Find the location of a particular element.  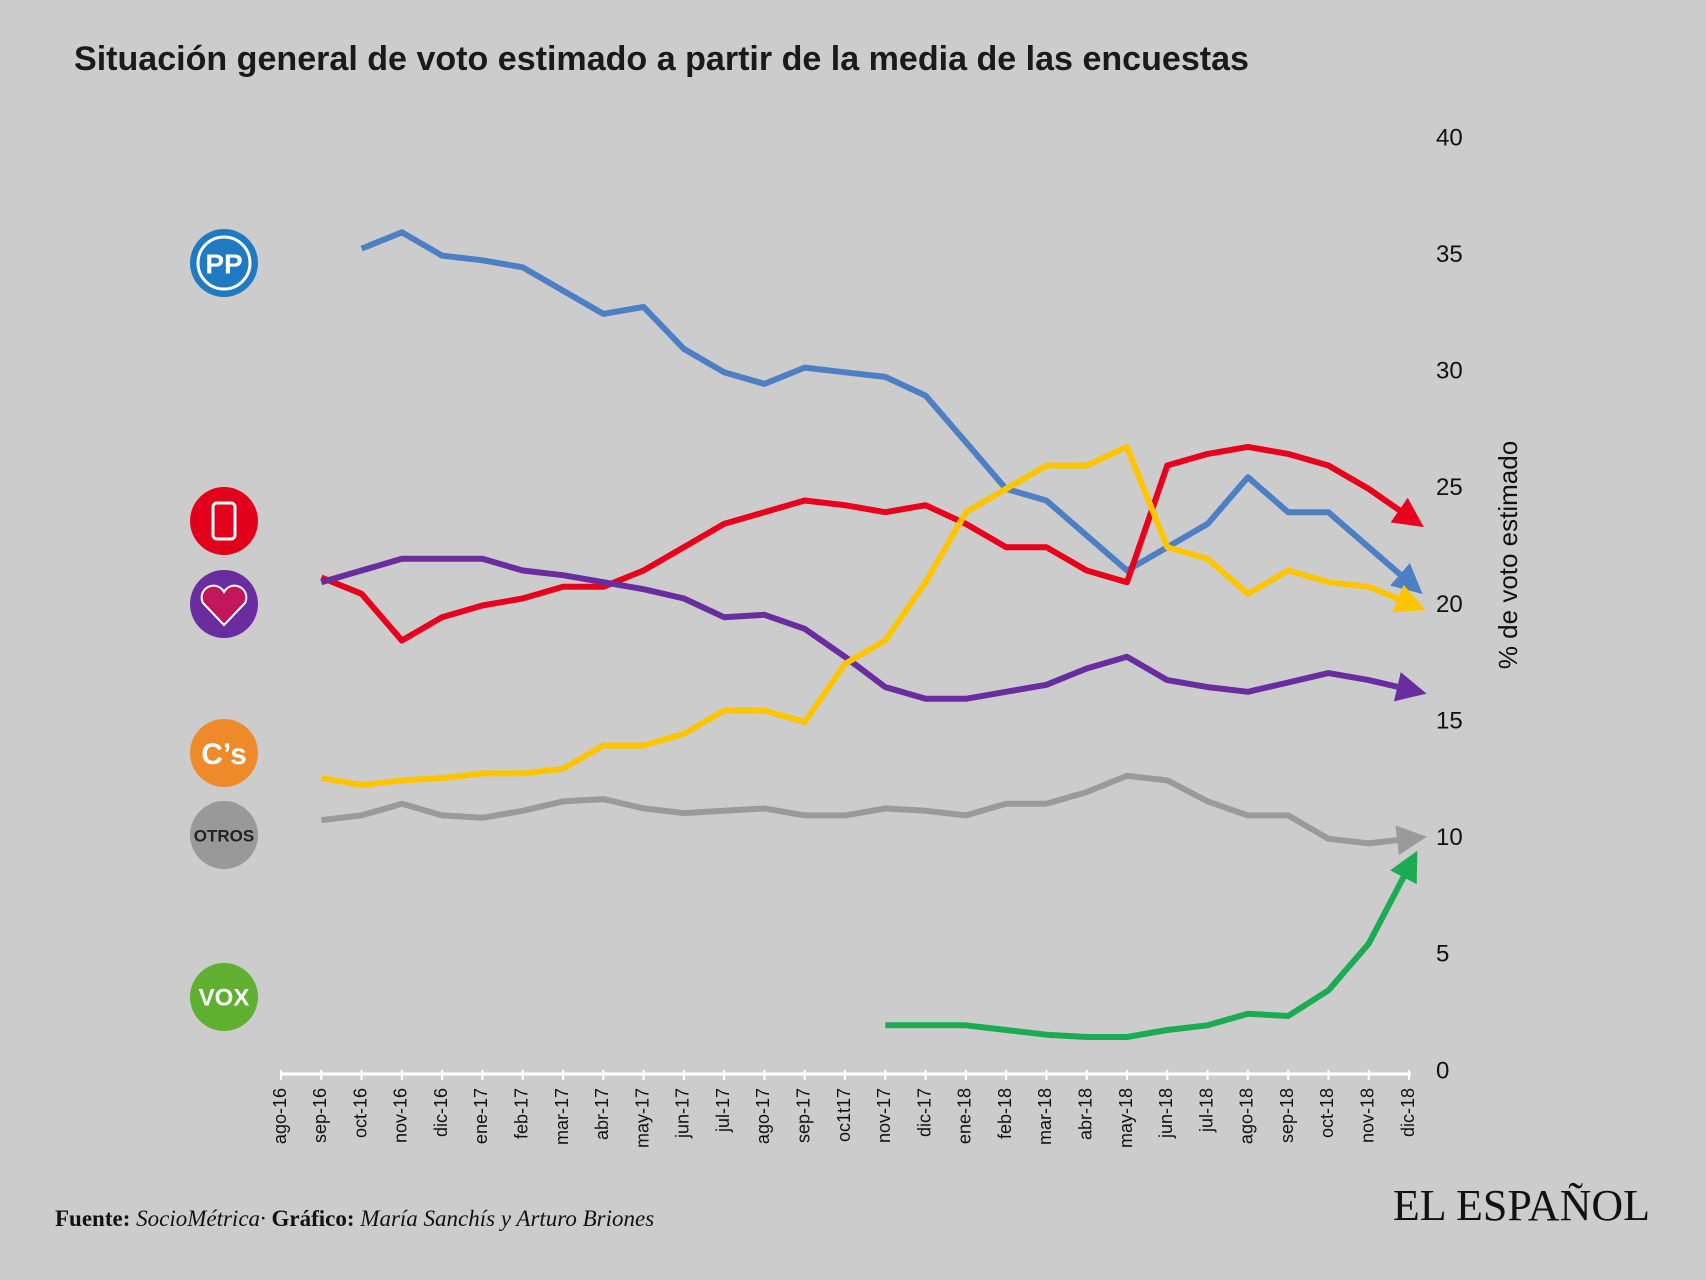

x-tick-label: mar-17 is located at coordinates (562, 1116).